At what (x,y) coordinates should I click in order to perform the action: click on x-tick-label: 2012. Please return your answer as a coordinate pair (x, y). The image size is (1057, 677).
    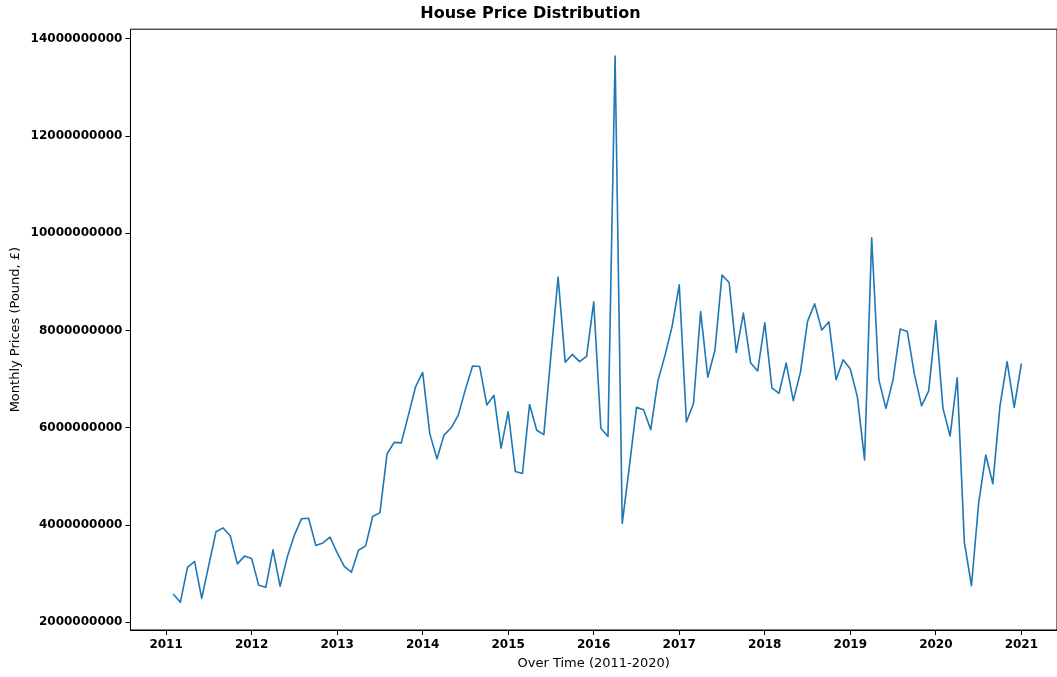
    Looking at the image, I should click on (251, 644).